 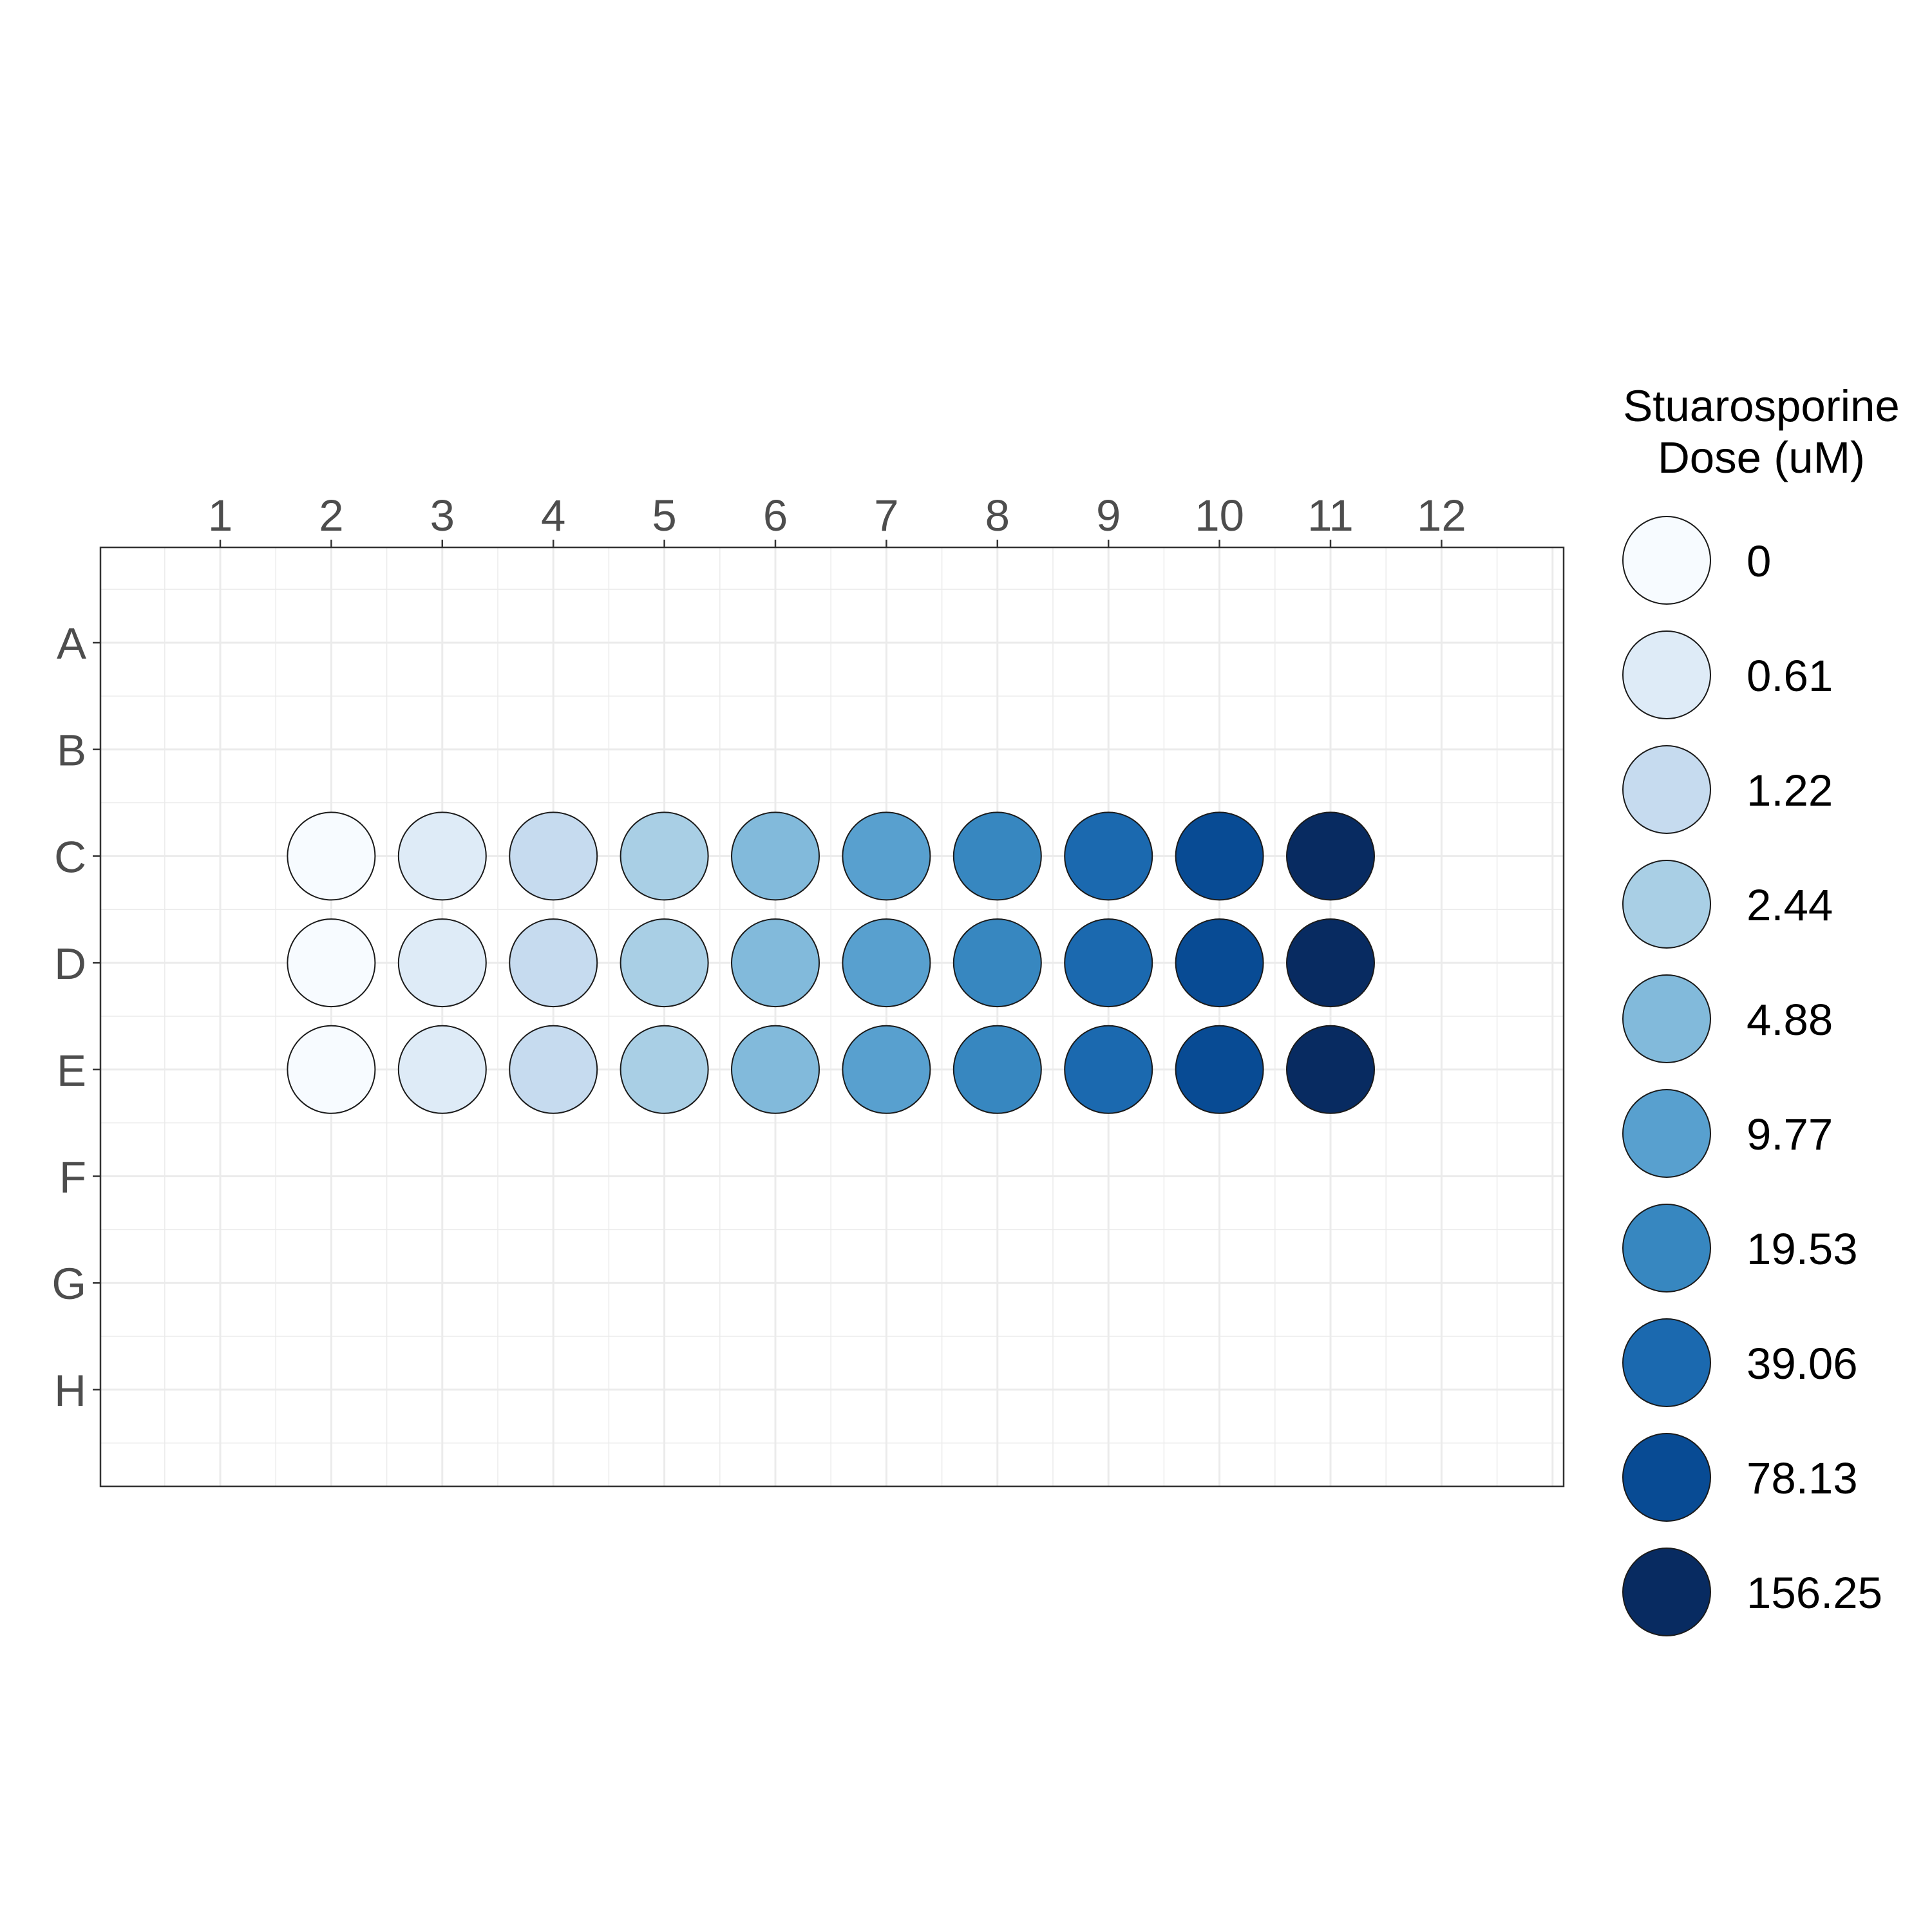 What do you see at coordinates (998, 515) in the screenshot?
I see `x-tick-label: 8` at bounding box center [998, 515].